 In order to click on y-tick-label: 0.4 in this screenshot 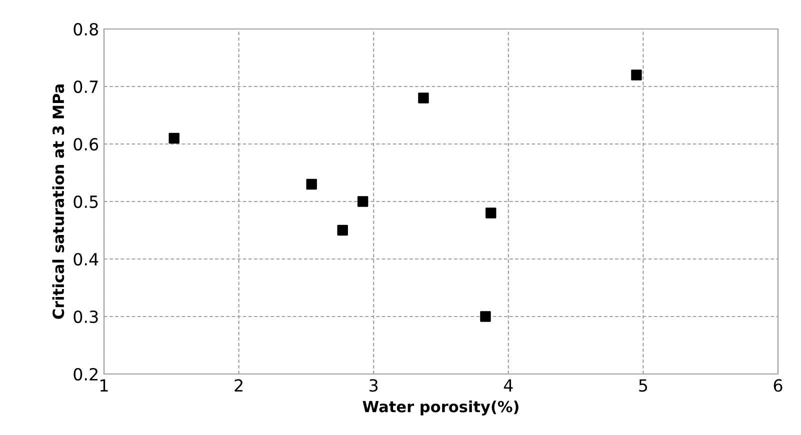, I will do `click(86, 259)`.